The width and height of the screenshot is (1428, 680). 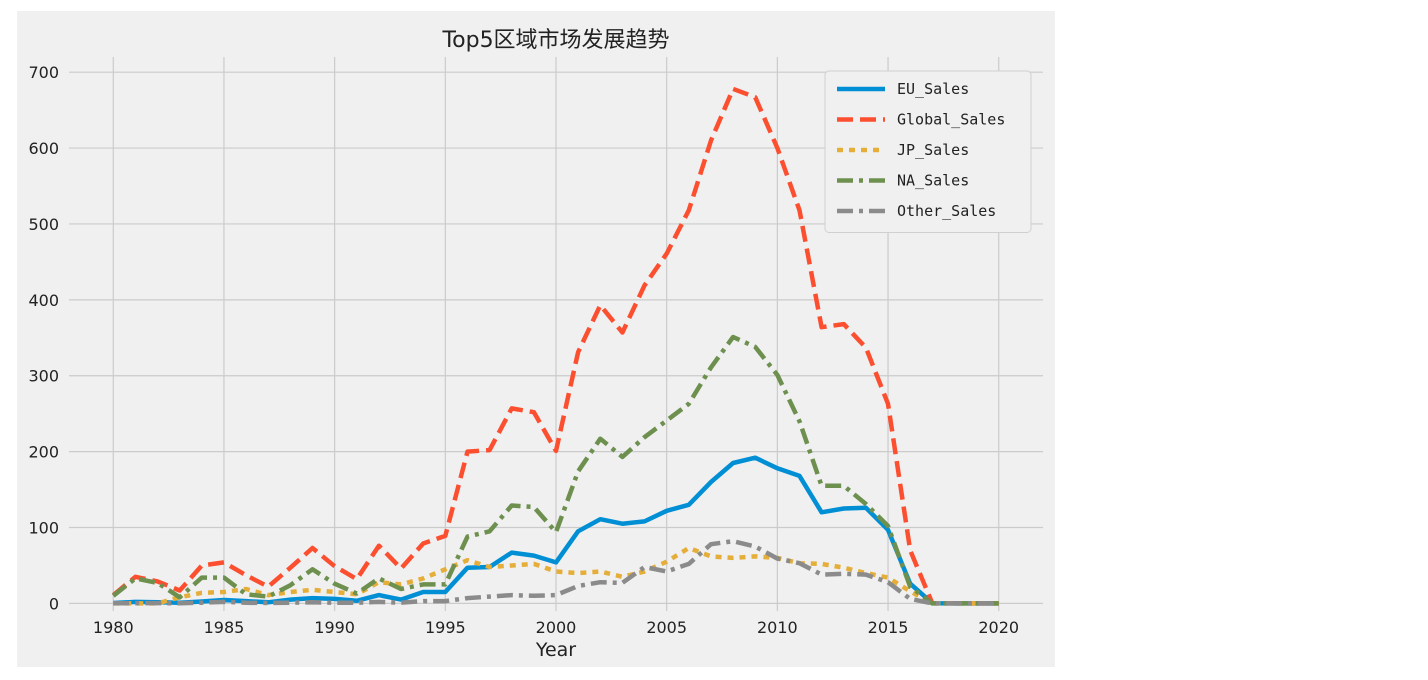 What do you see at coordinates (556, 627) in the screenshot?
I see `x-tick-label: 2000` at bounding box center [556, 627].